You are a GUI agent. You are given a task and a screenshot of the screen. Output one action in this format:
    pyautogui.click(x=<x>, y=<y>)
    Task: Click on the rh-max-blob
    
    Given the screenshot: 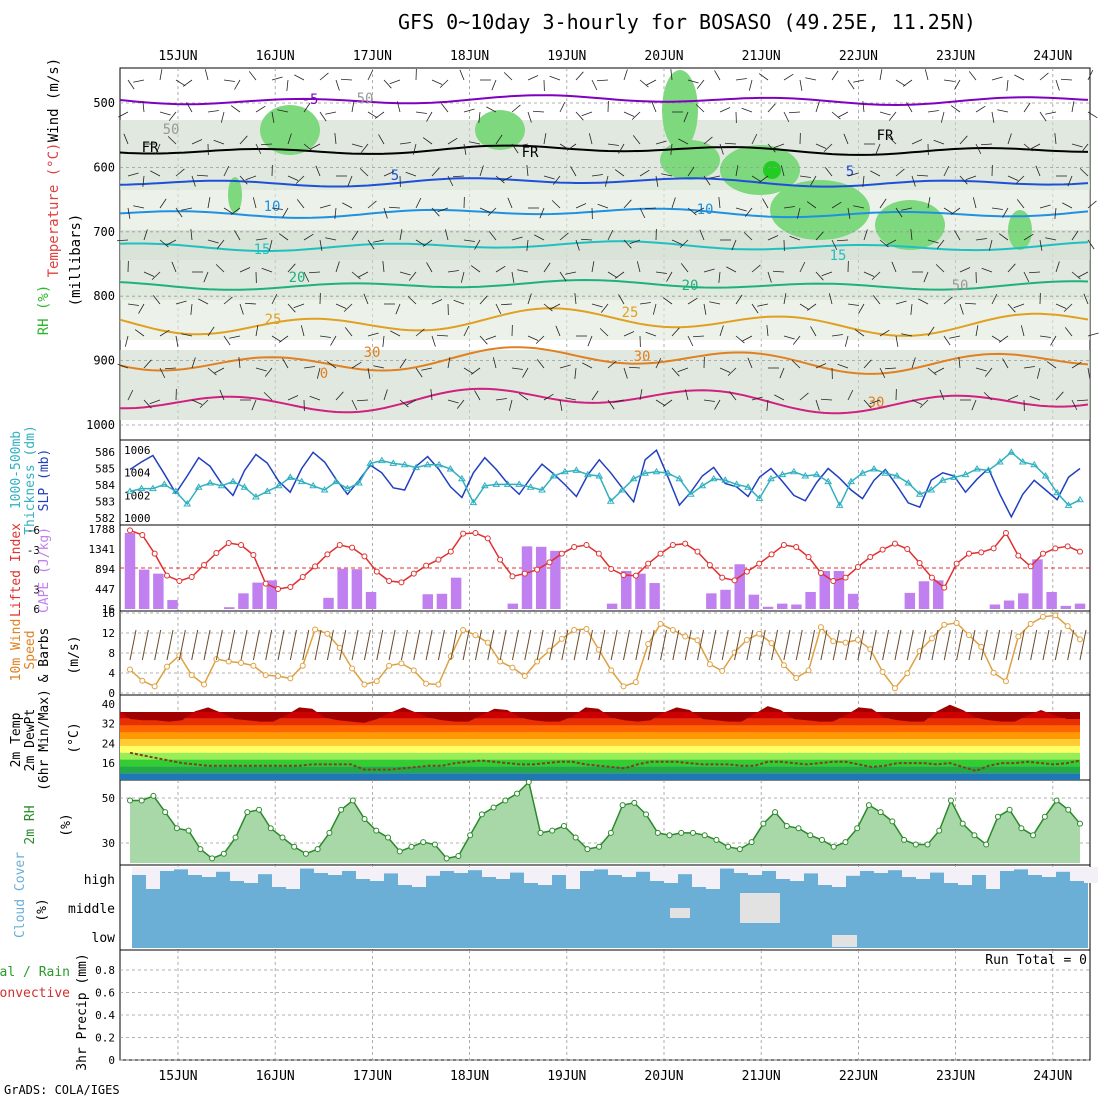 What is the action you would take?
    pyautogui.click(x=772, y=170)
    